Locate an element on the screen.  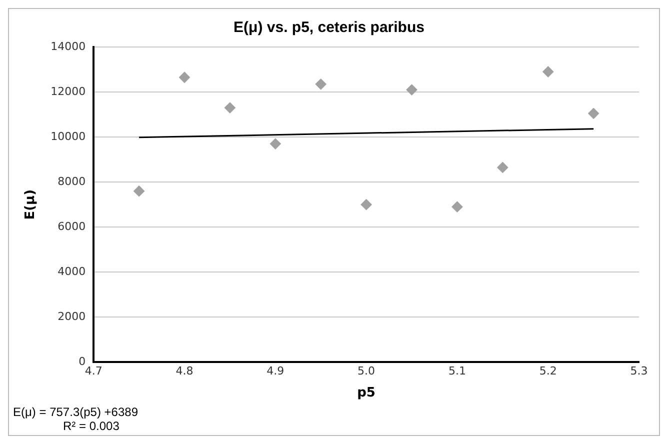
y-tick-label: 14000 is located at coordinates (68, 46).